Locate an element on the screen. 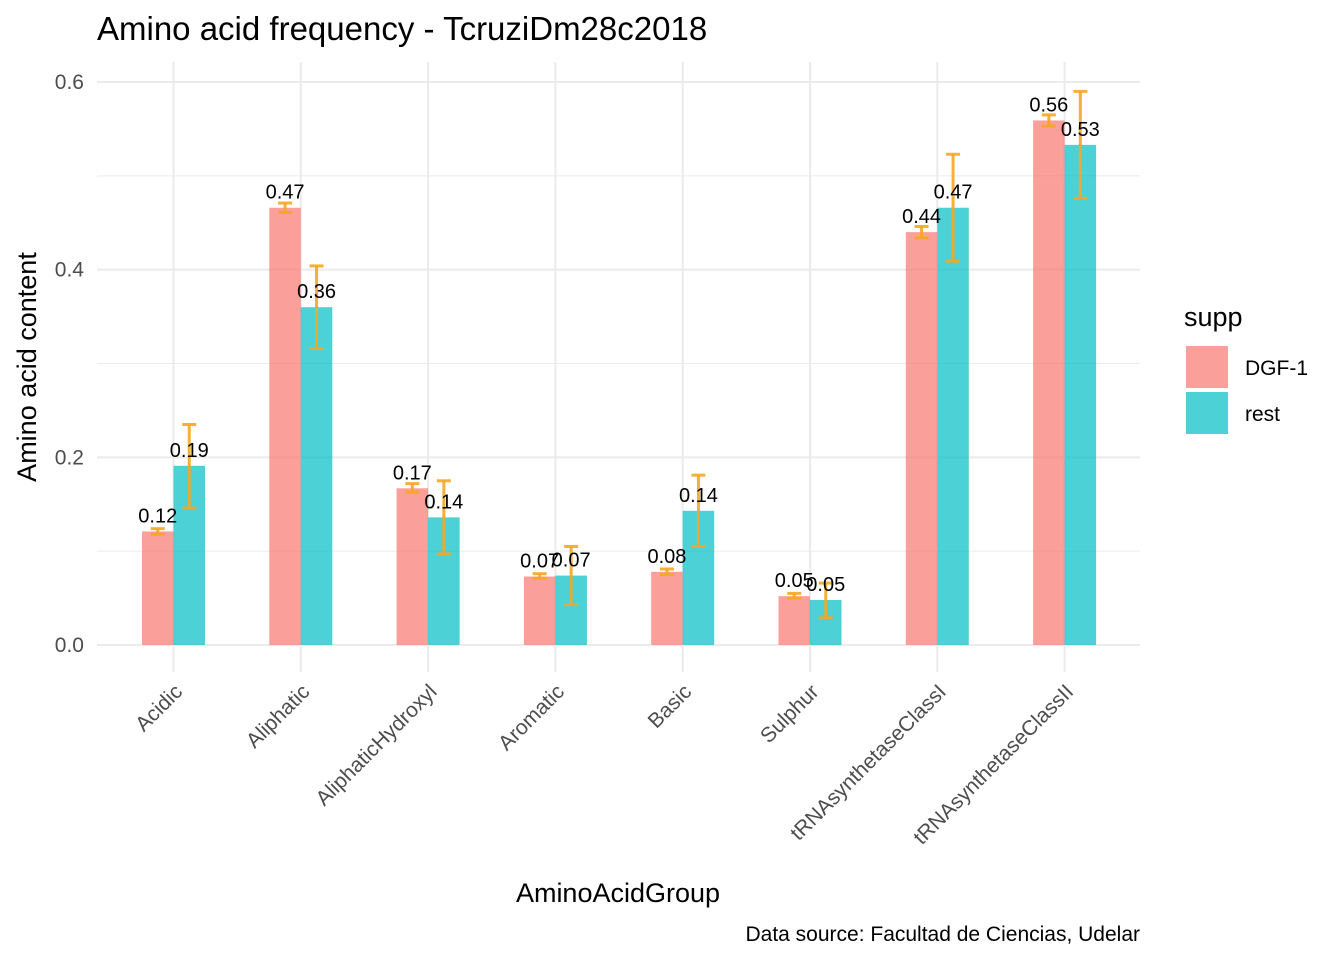  y-axis-ticks: 0.0 0.2 0.4 0.6 is located at coordinates (70, 364).